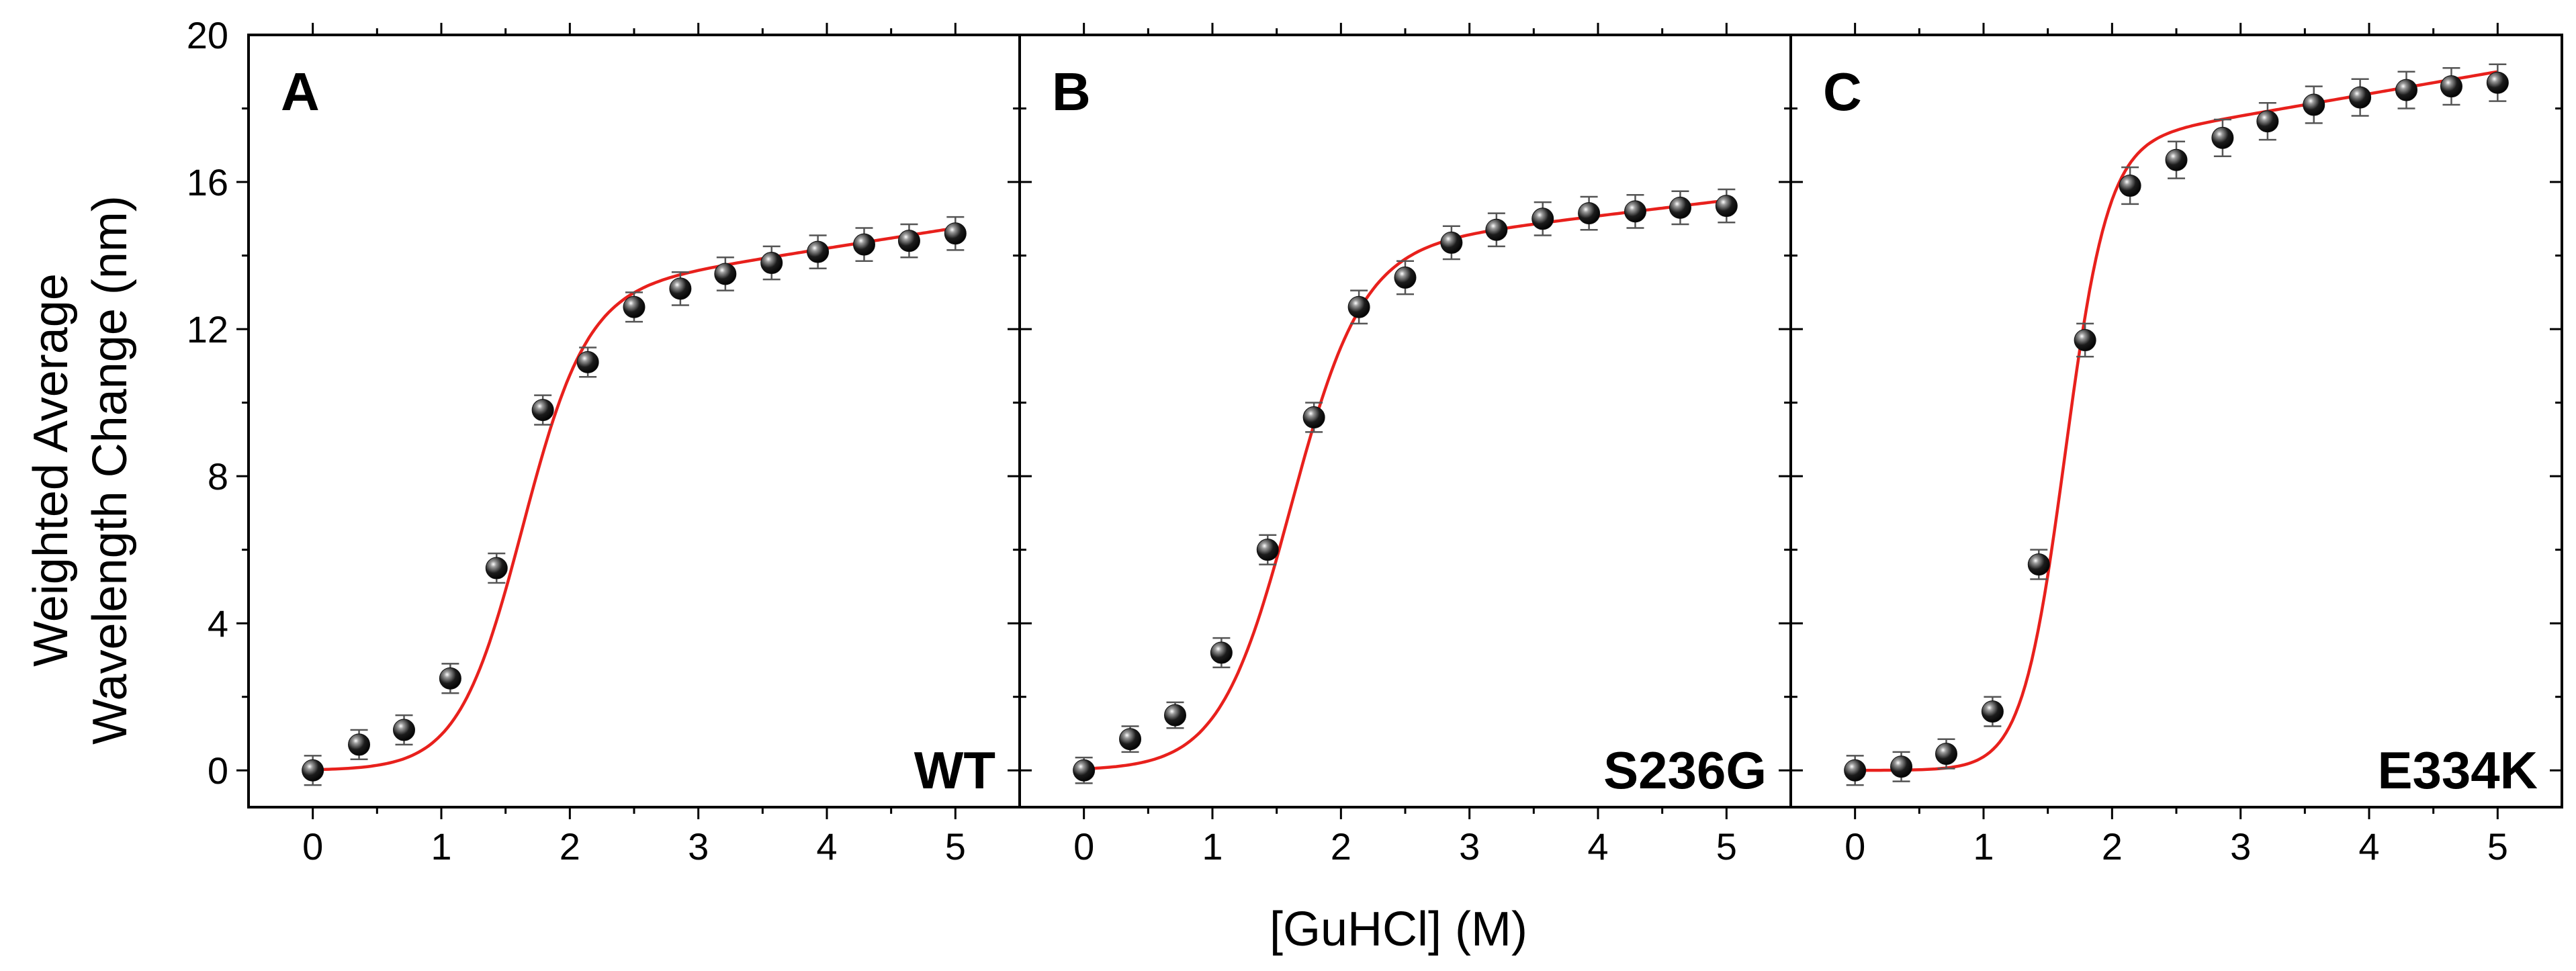  Describe the element at coordinates (208, 35) in the screenshot. I see `y-tick-label: 20` at that location.